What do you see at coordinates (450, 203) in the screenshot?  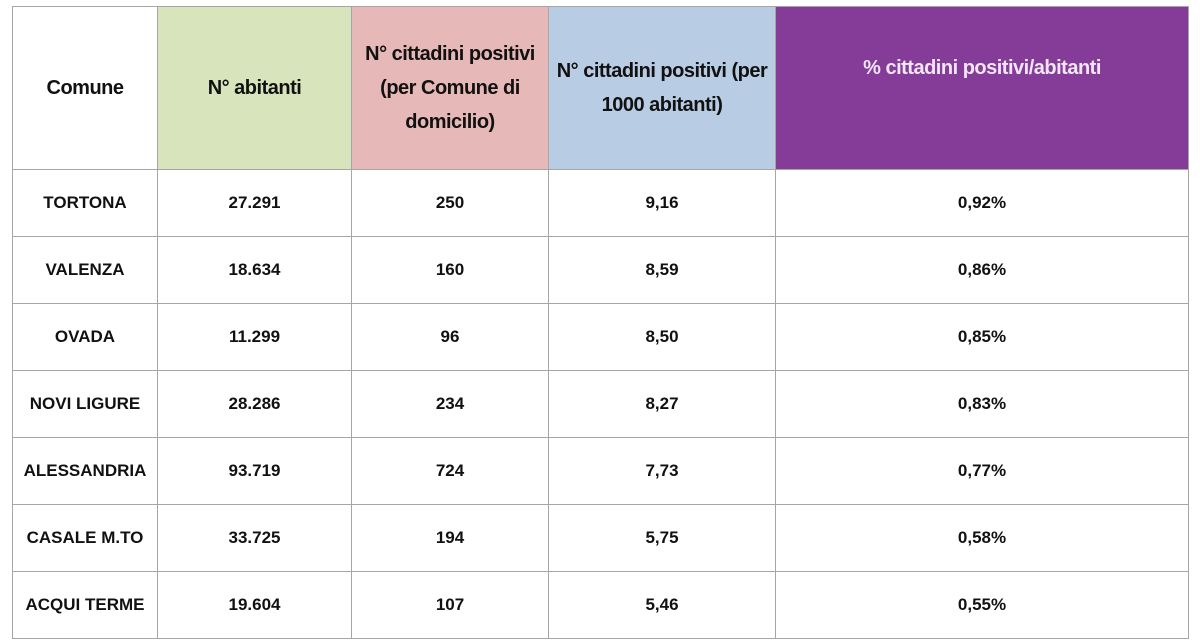 I see `value-cell: 250` at bounding box center [450, 203].